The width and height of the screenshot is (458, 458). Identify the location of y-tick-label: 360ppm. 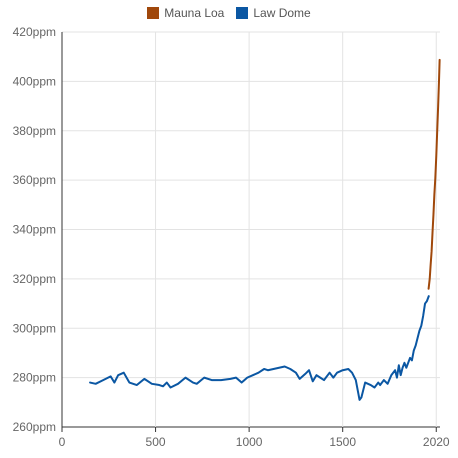
(34, 180).